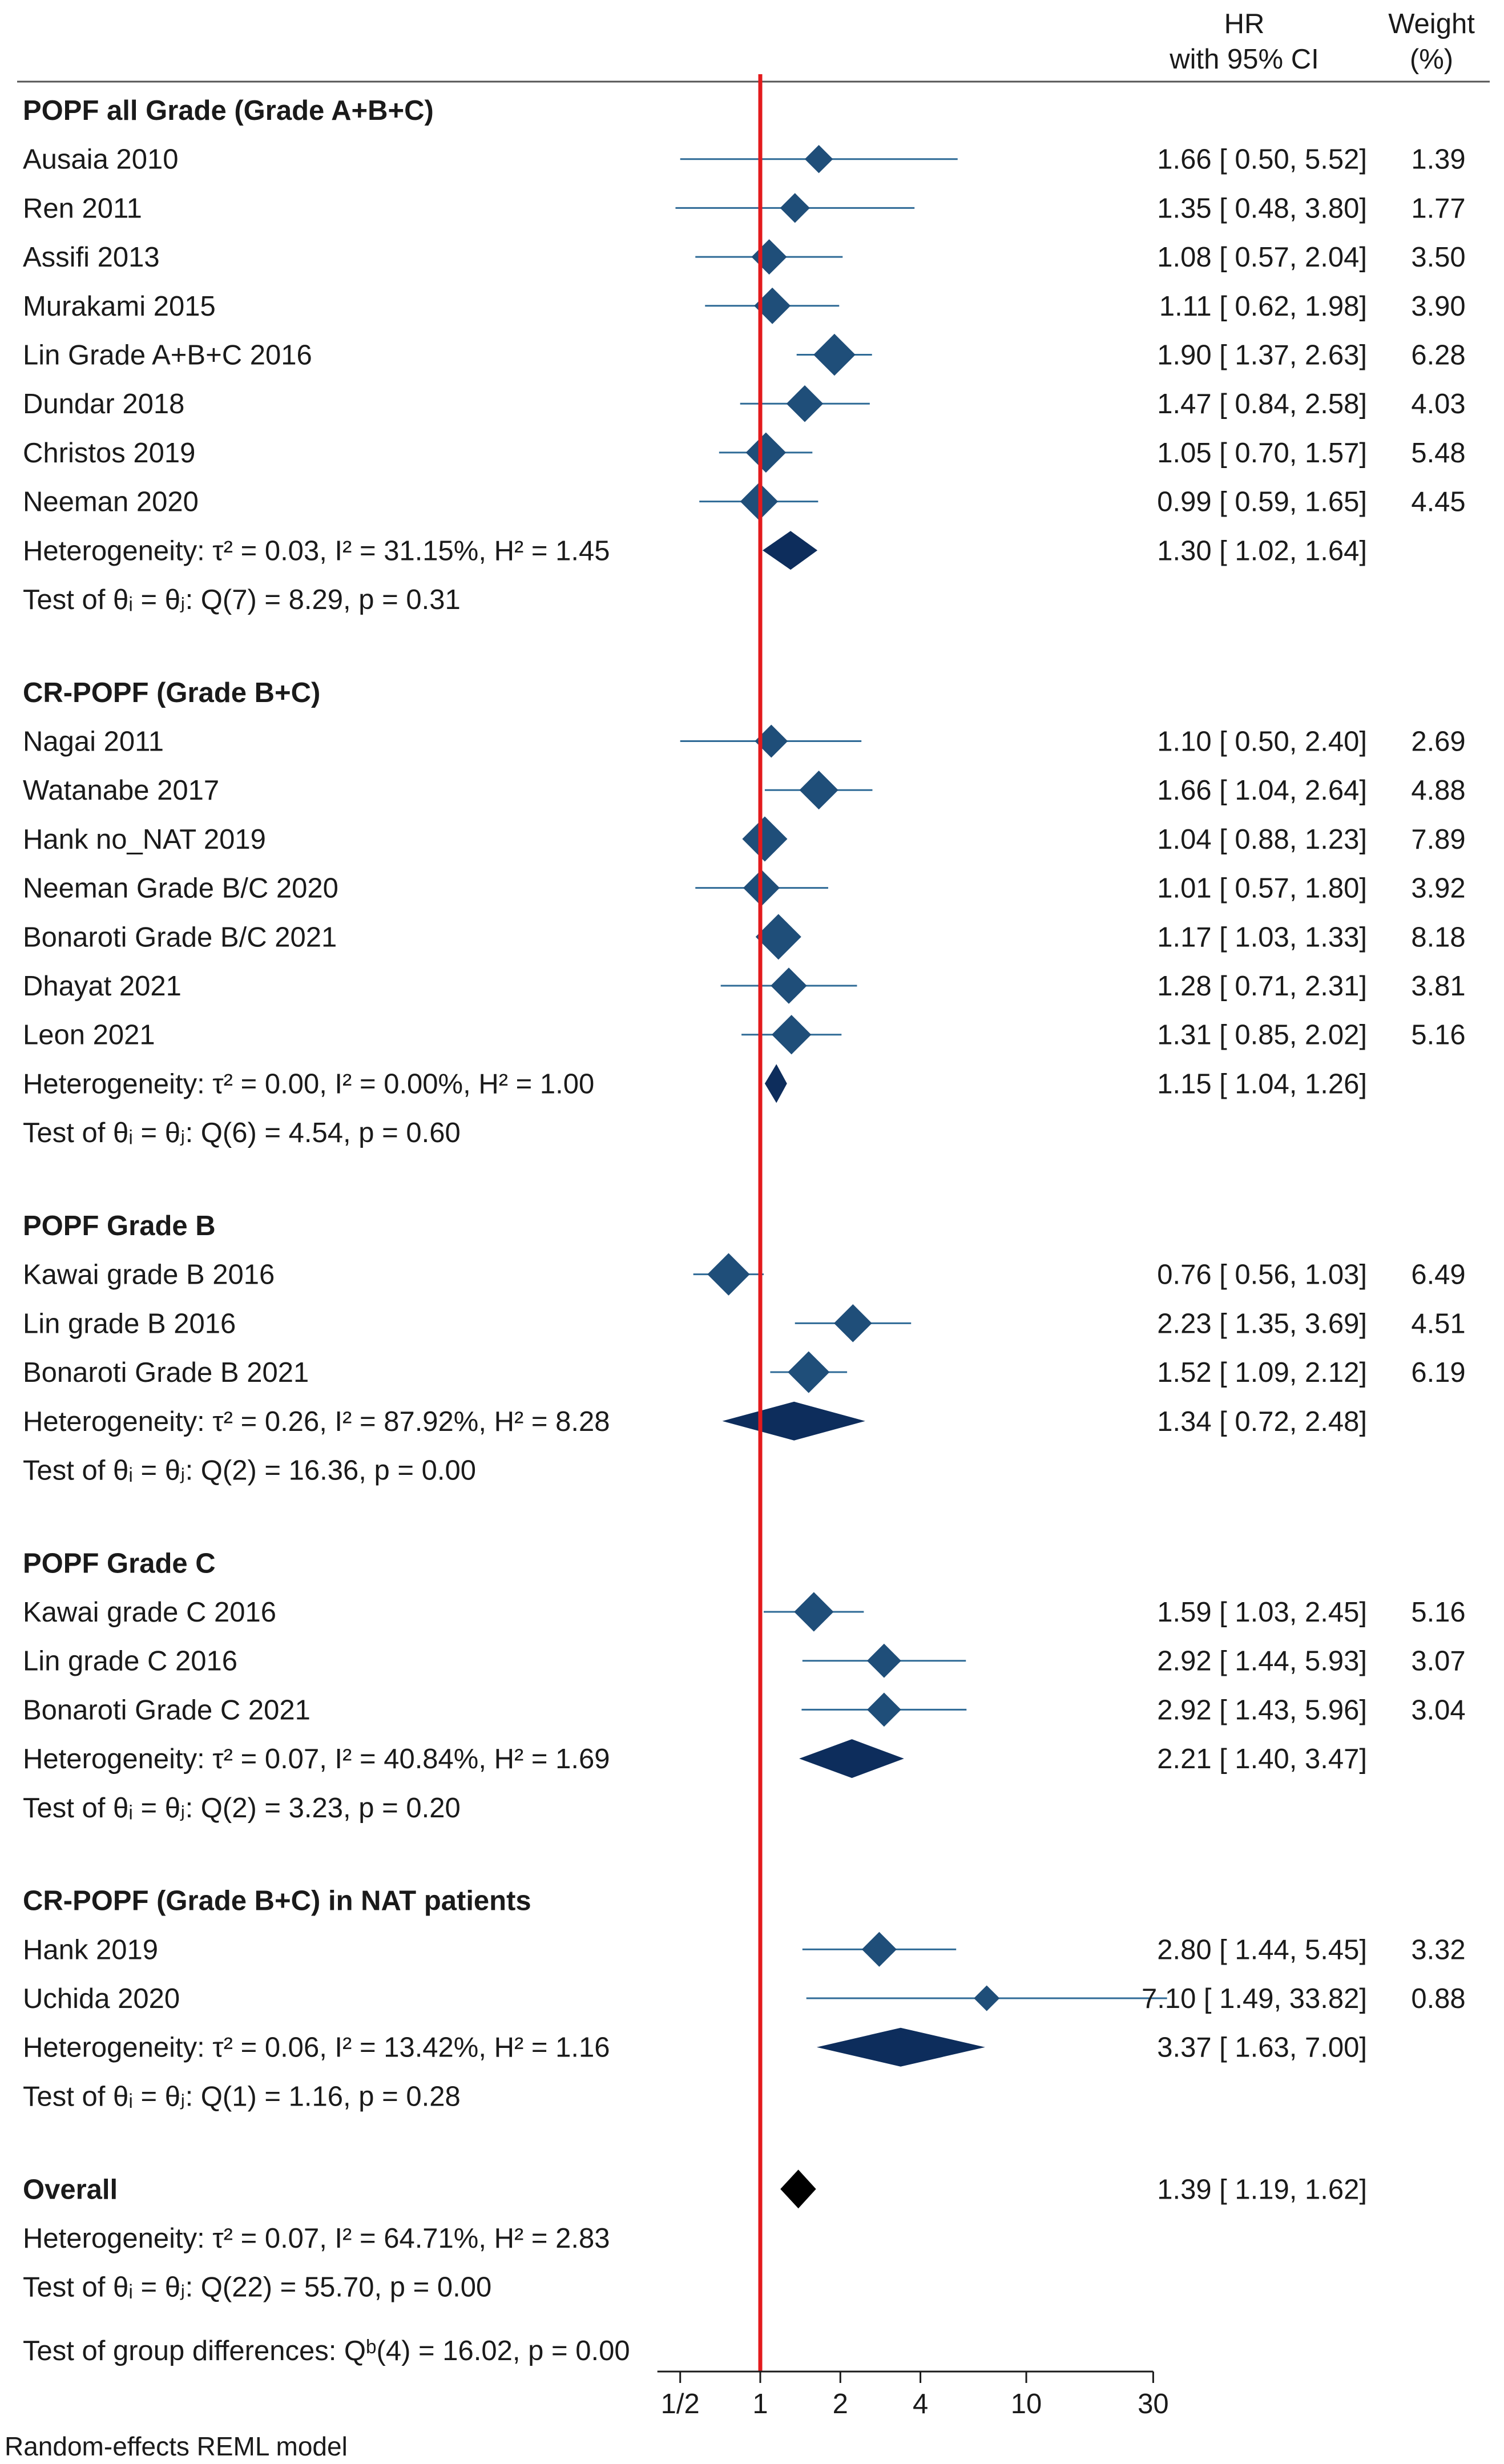 The image size is (1504, 2464). Describe the element at coordinates (1438, 1661) in the screenshot. I see `study-weight: 3.07` at that location.